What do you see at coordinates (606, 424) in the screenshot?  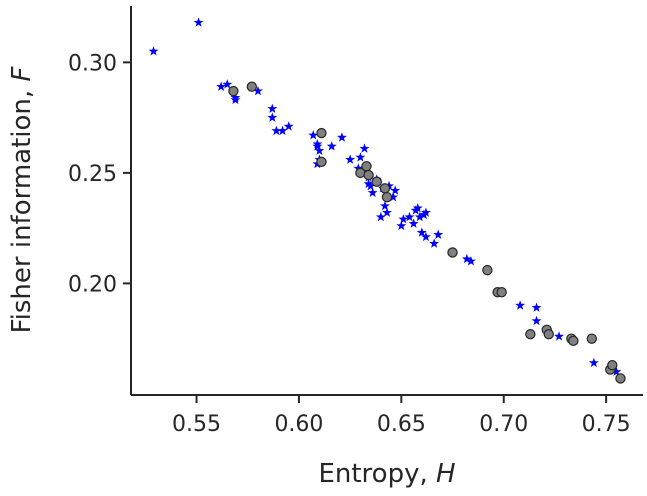 I see `x-tick-label: 0.75` at bounding box center [606, 424].